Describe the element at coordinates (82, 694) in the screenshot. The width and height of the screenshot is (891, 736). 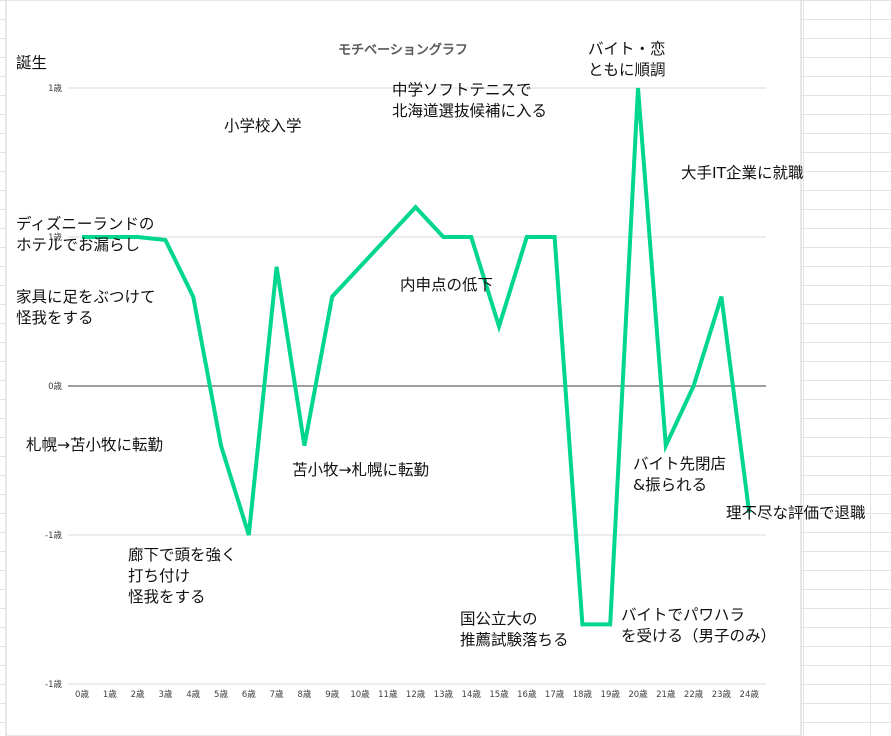
I see `x-tick-label: 0歳` at that location.